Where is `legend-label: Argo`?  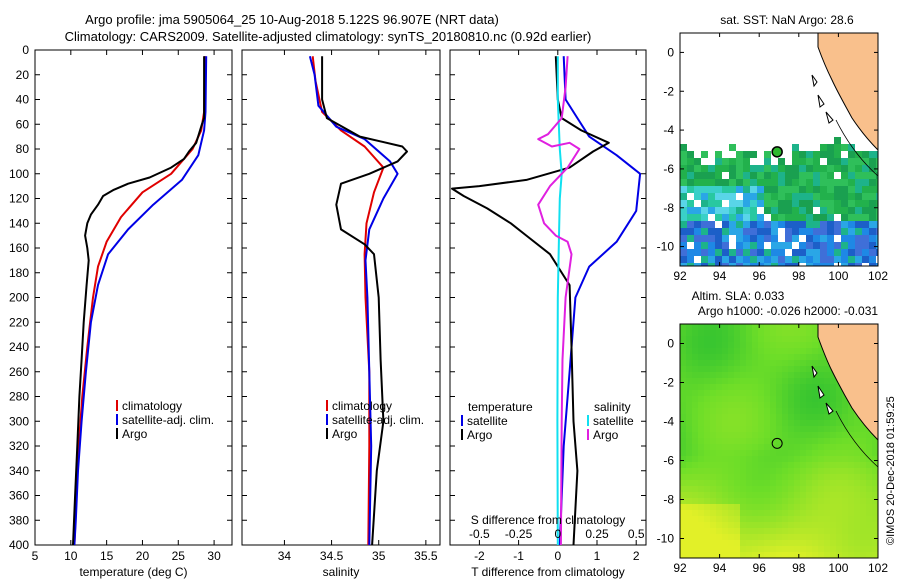 legend-label: Argo is located at coordinates (345, 434).